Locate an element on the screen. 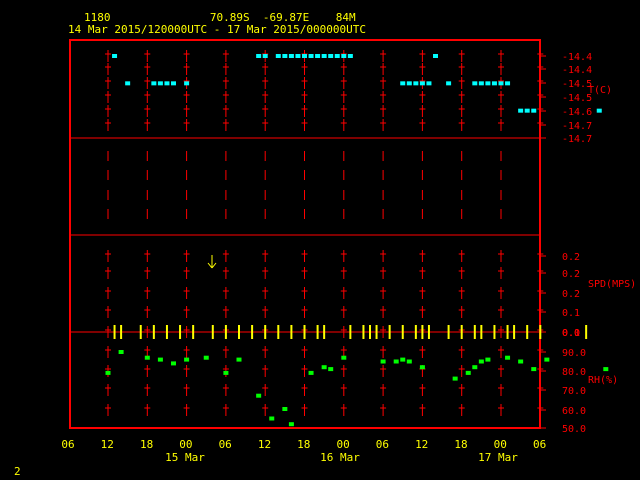 This screenshot has width=640, height=480. wind-arrow is located at coordinates (214, 265).